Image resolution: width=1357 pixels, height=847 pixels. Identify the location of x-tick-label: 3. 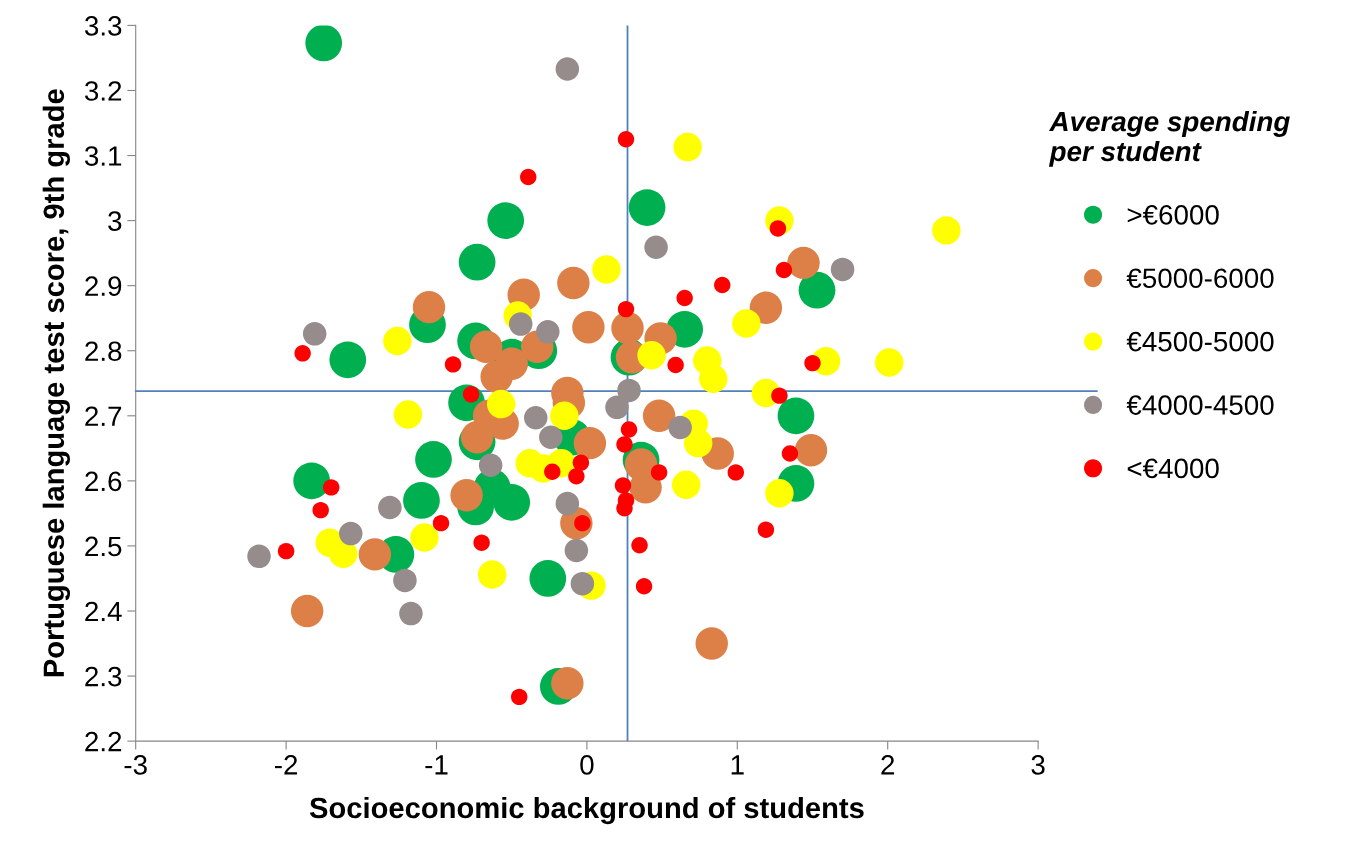
(1038, 765).